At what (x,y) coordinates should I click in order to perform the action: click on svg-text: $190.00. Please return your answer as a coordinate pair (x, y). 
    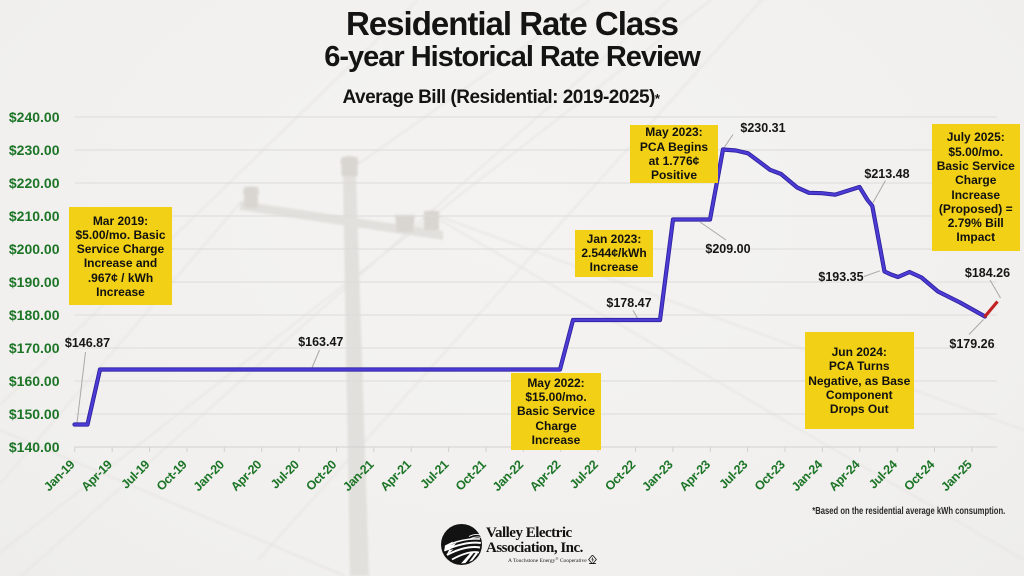
    Looking at the image, I should click on (34, 282).